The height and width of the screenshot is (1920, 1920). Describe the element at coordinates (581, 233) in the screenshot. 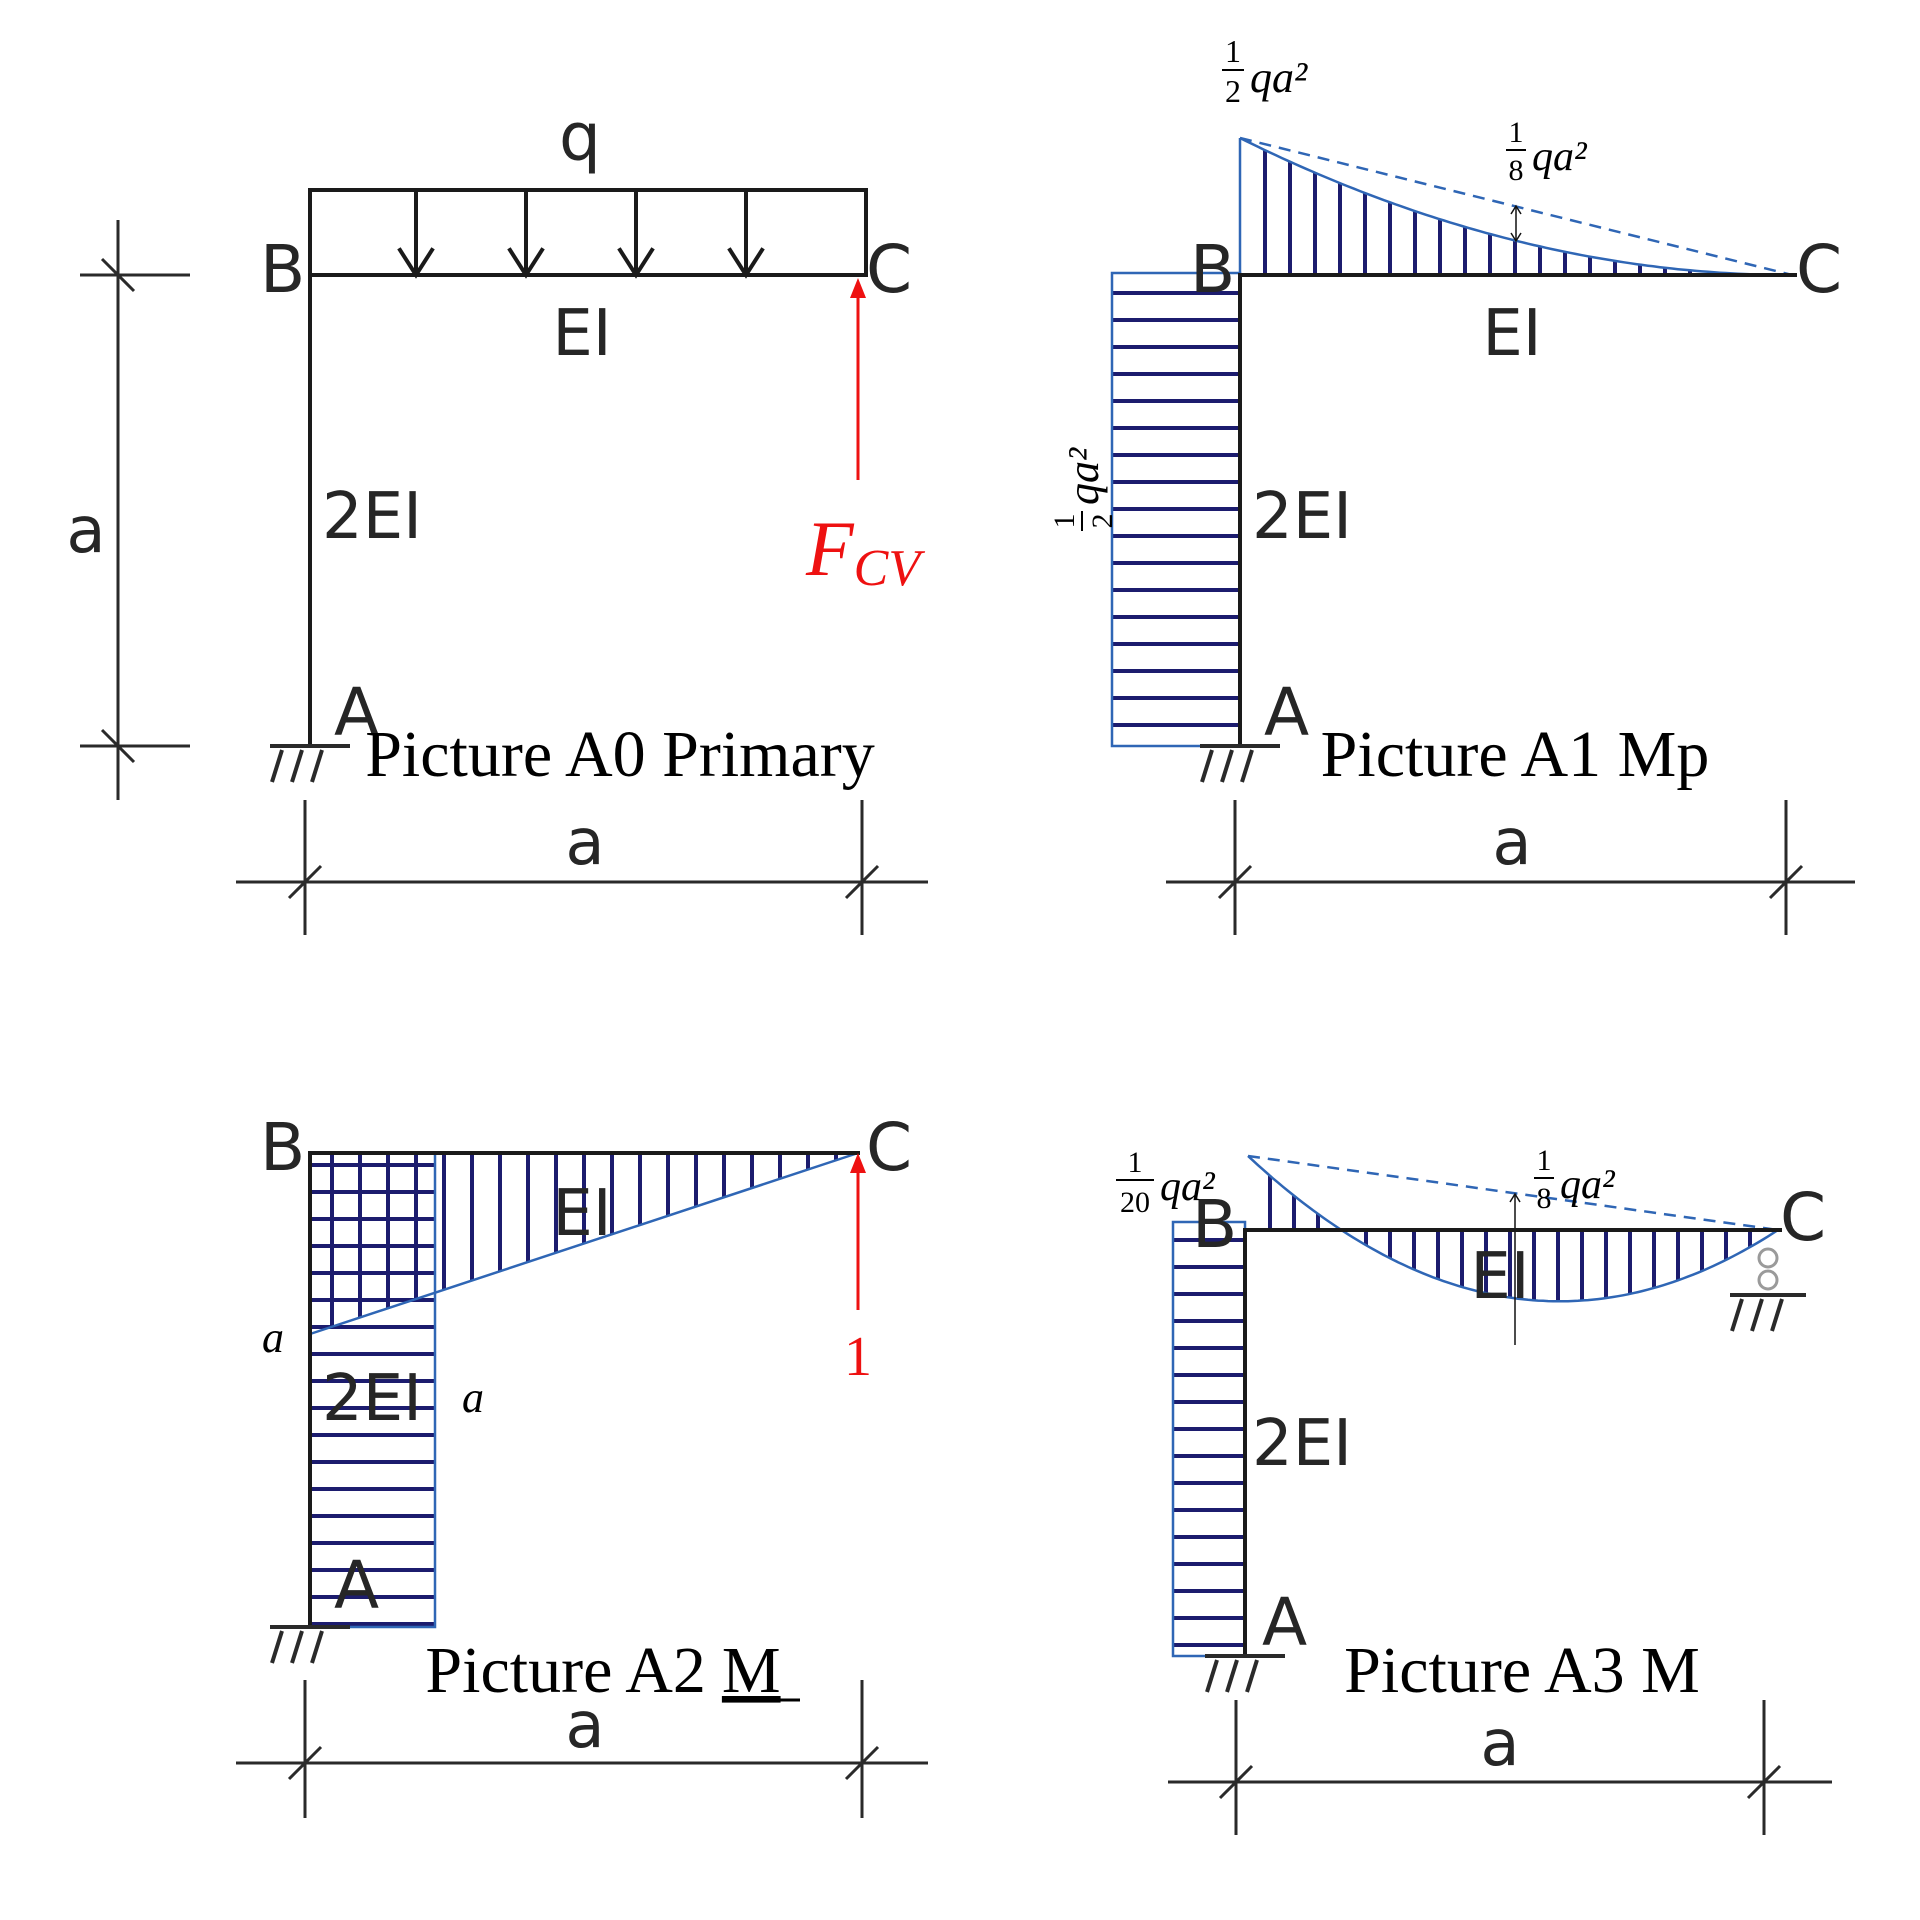

I see `a0-load-arrows` at that location.